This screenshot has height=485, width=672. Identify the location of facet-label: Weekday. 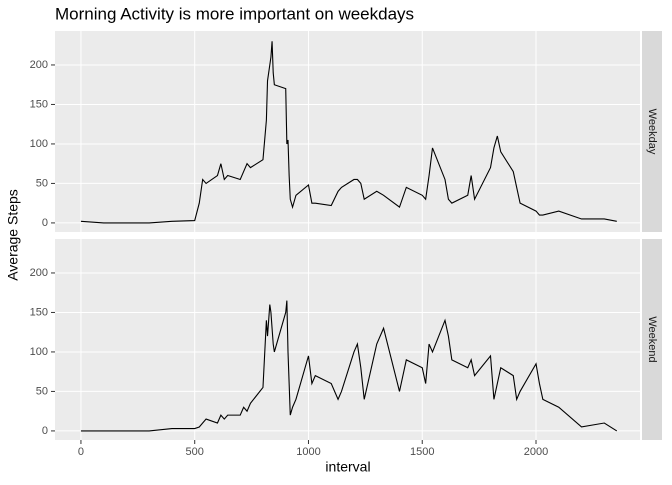
(652, 132).